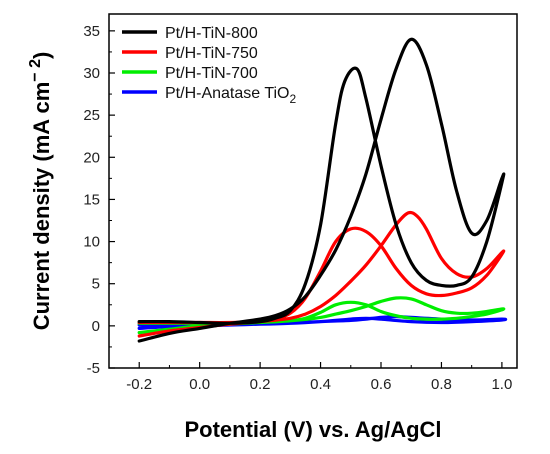 The height and width of the screenshot is (454, 550). What do you see at coordinates (35, 70) in the screenshot?
I see `y-axis-title-exponent: − 2` at bounding box center [35, 70].